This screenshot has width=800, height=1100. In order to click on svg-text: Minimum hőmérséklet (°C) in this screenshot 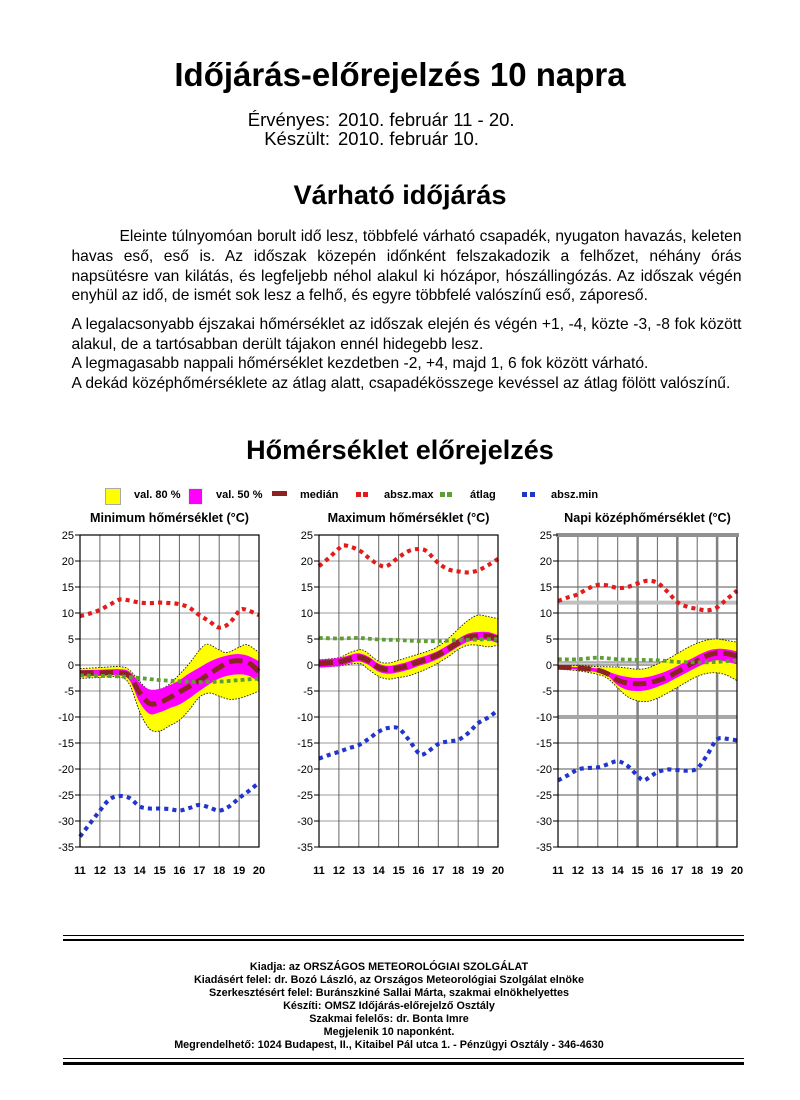, I will do `click(169, 518)`.